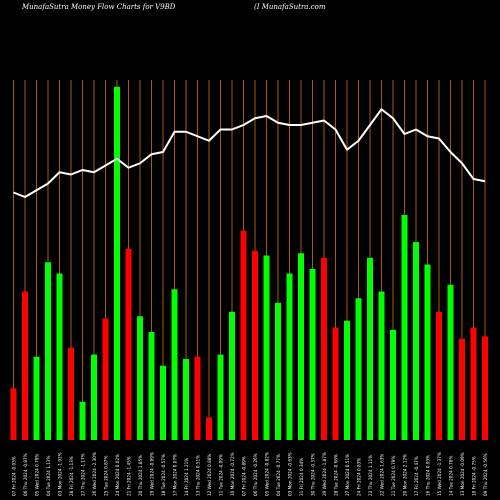 The width and height of the screenshot is (500, 500). I want to click on x-tick-label: 04 Tue 2024 -0.77%, so click(278, 475).